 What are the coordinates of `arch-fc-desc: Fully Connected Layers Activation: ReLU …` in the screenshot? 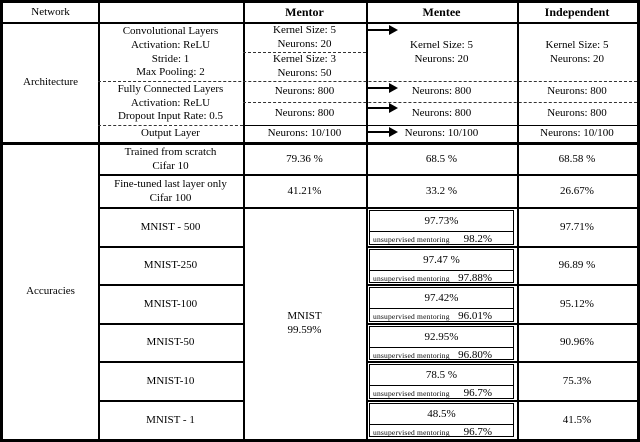 It's located at (170, 102).